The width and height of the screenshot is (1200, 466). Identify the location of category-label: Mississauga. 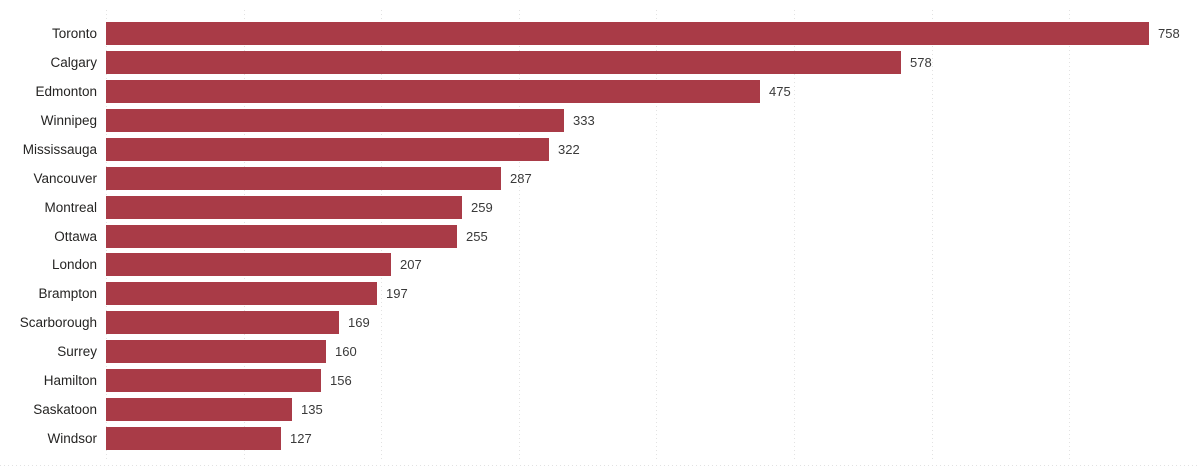
(59, 149).